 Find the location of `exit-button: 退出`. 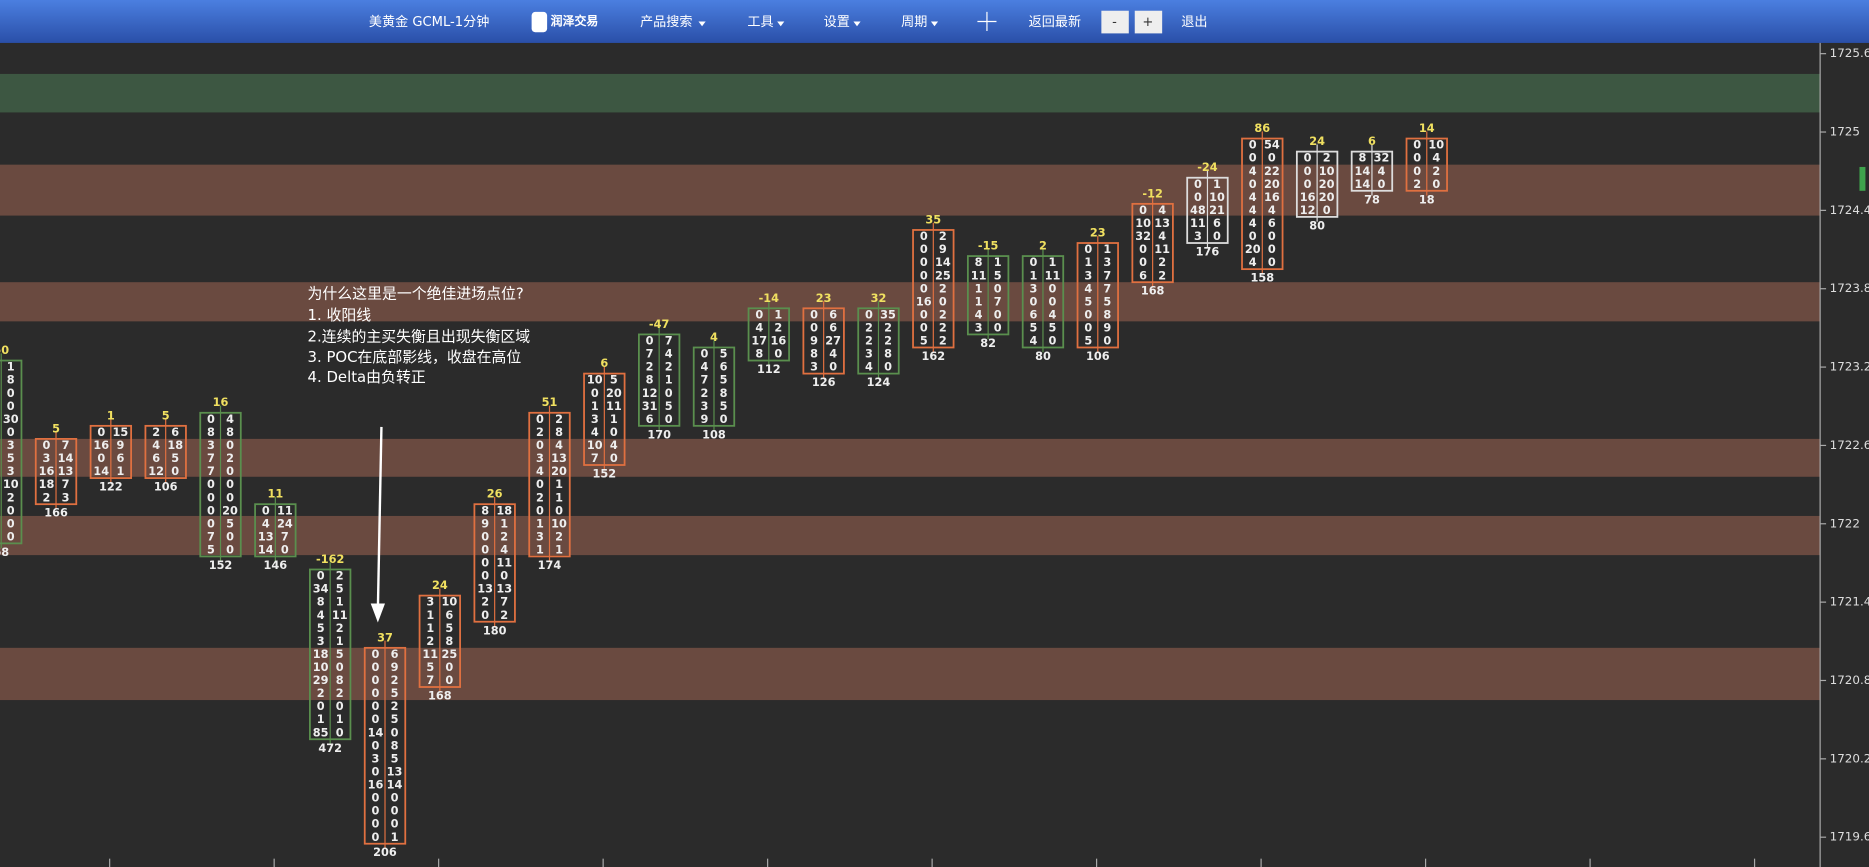

exit-button: 退出 is located at coordinates (1194, 22).